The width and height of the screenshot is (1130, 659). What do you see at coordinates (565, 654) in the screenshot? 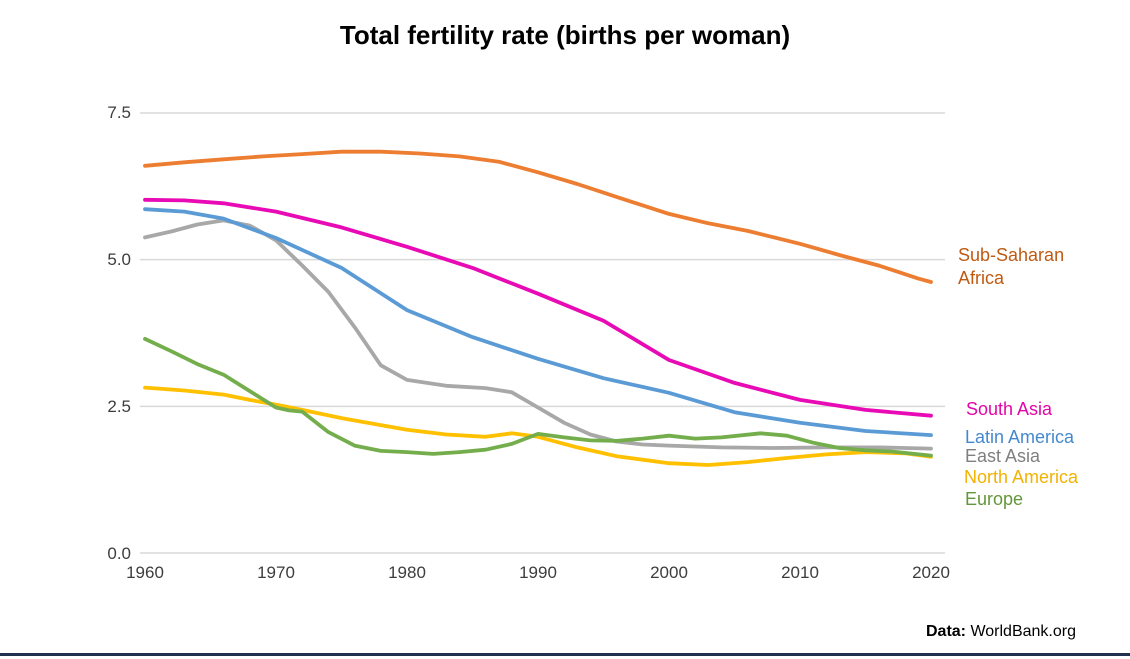
I see `bottom-accent-bar` at bounding box center [565, 654].